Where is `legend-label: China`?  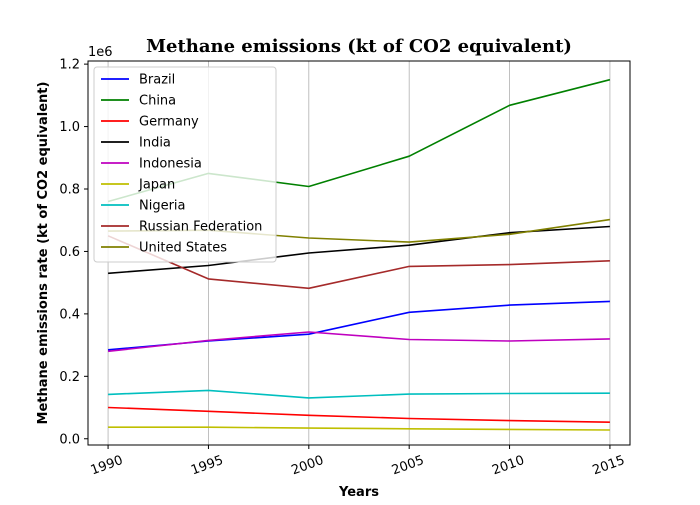
legend-label: China is located at coordinates (157, 101).